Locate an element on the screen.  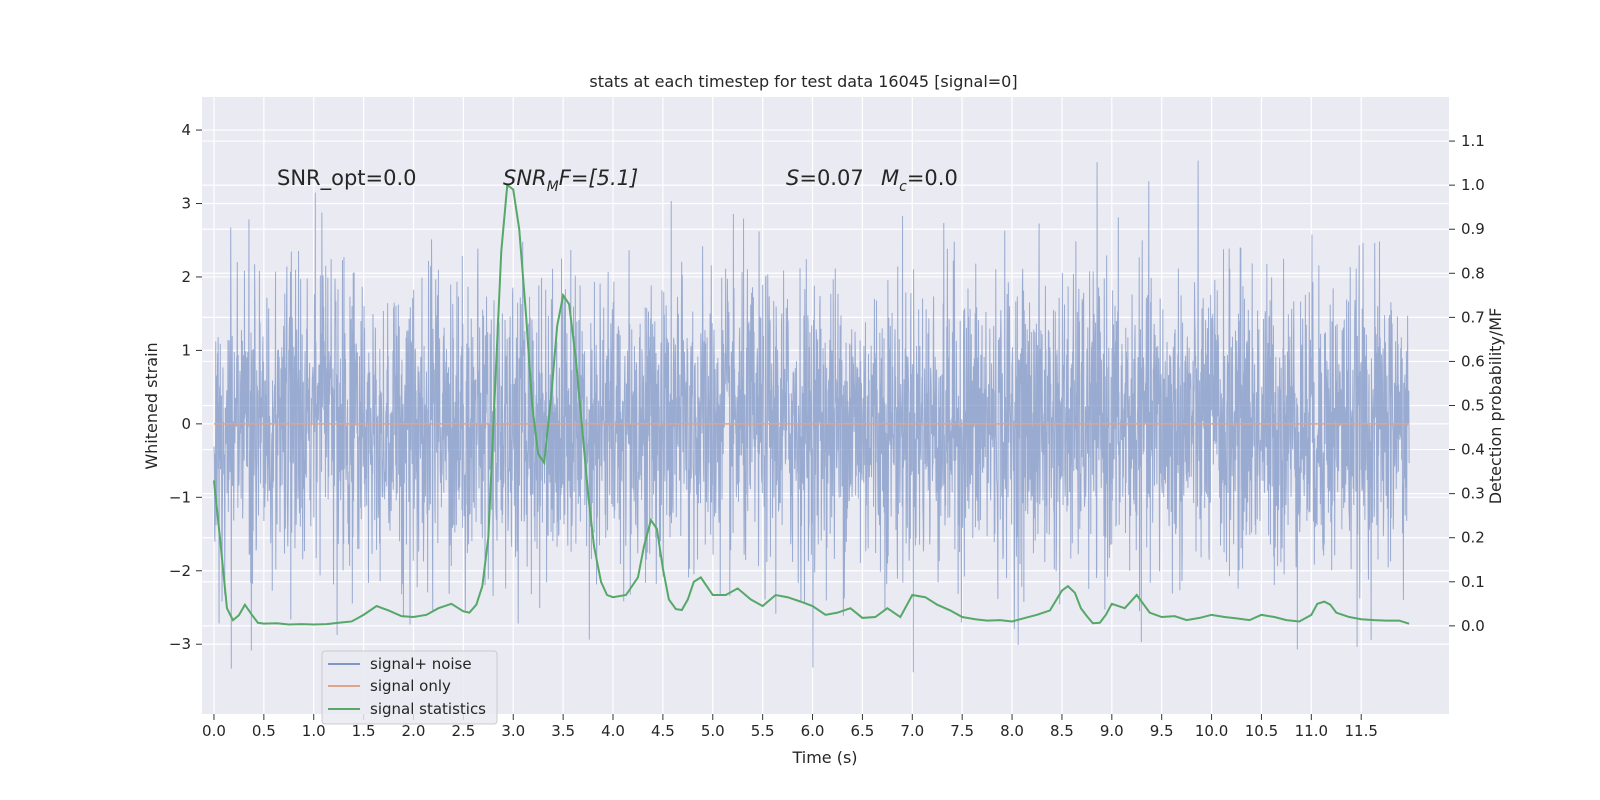
x-tick-label: 3.0 is located at coordinates (513, 731).